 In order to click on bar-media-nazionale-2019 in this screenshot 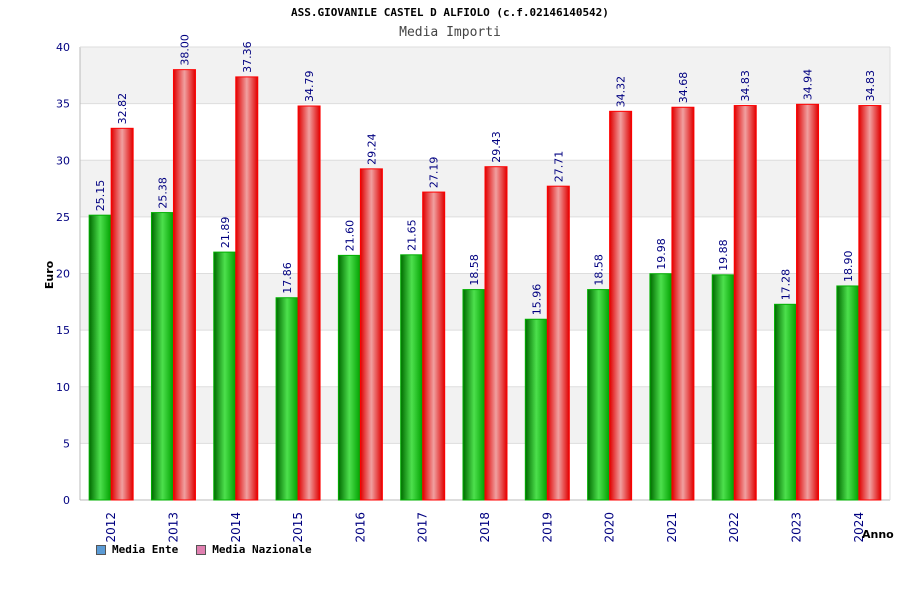, I will do `click(558, 343)`.